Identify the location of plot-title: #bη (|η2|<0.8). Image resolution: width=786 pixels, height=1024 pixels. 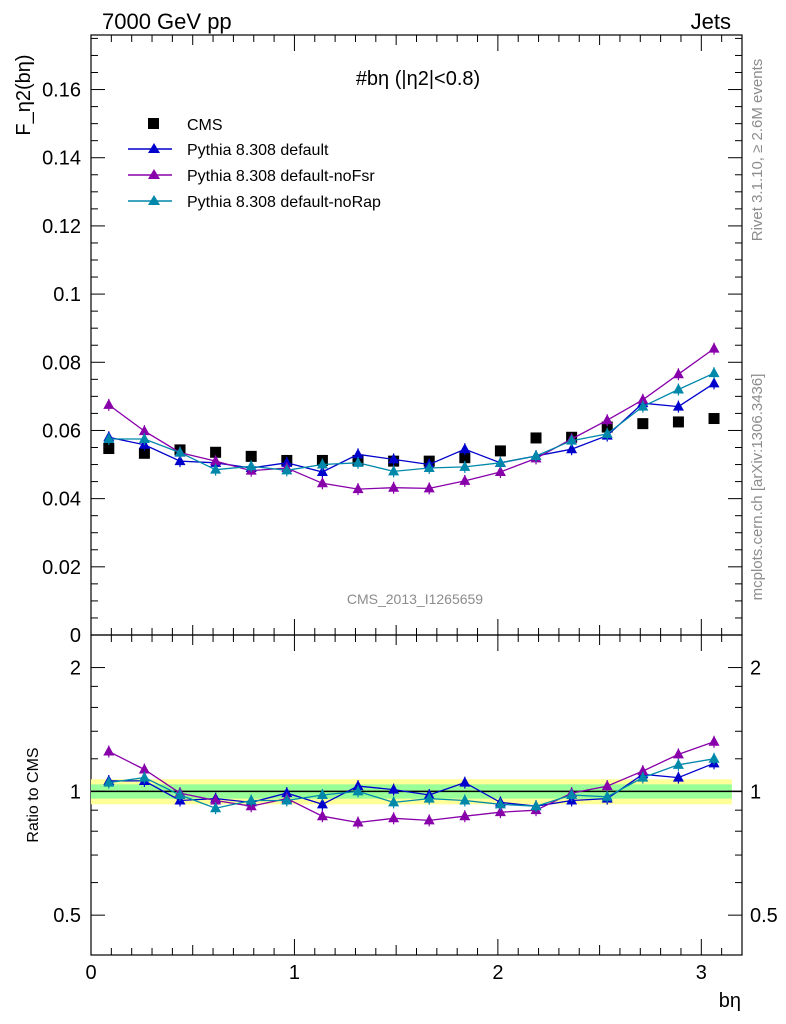
(418, 79).